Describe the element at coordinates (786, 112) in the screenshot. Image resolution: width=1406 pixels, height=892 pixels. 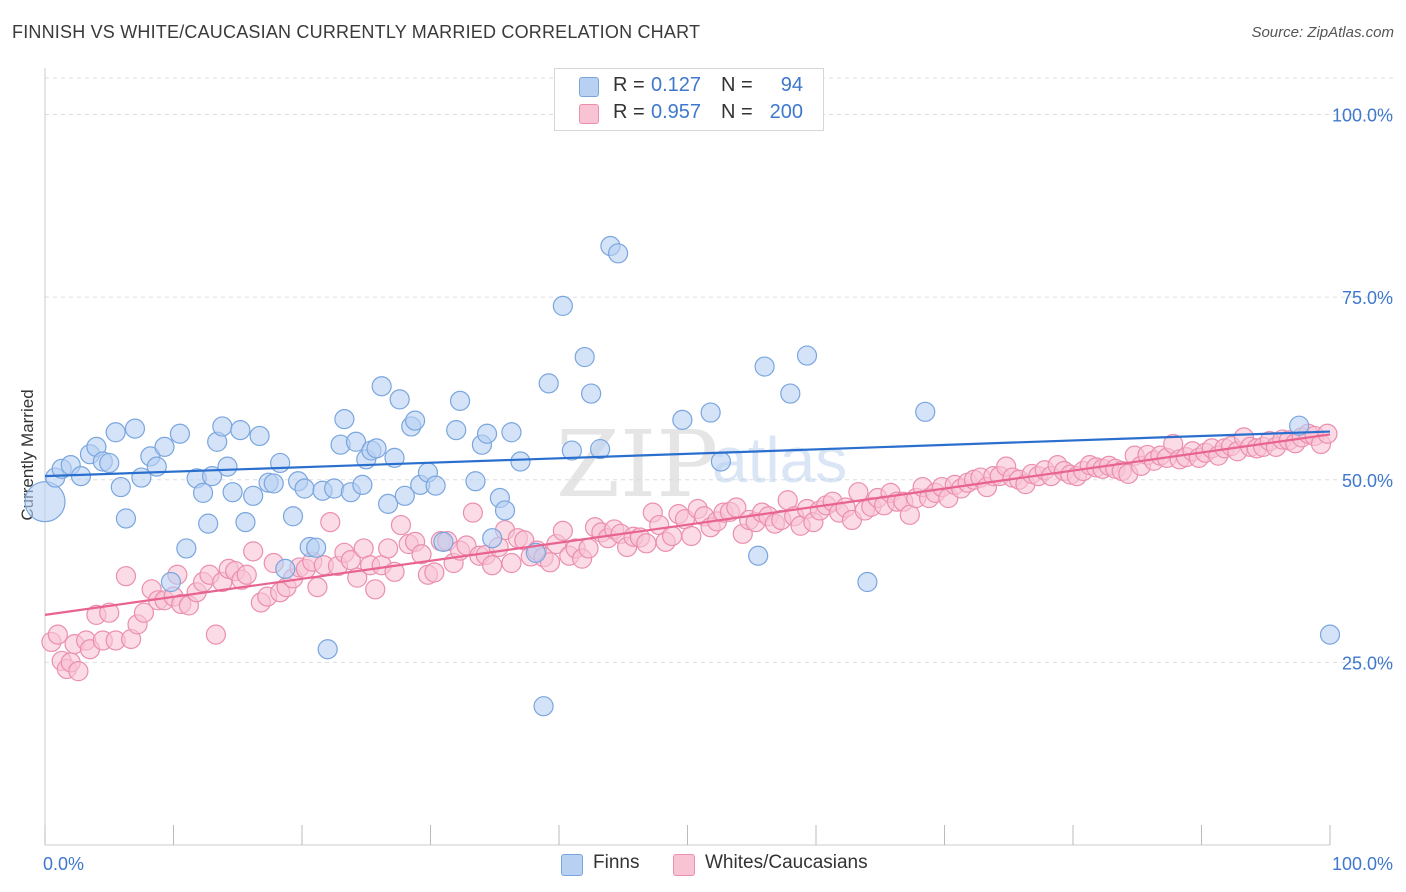
I see `whites-n-value: 200` at that location.